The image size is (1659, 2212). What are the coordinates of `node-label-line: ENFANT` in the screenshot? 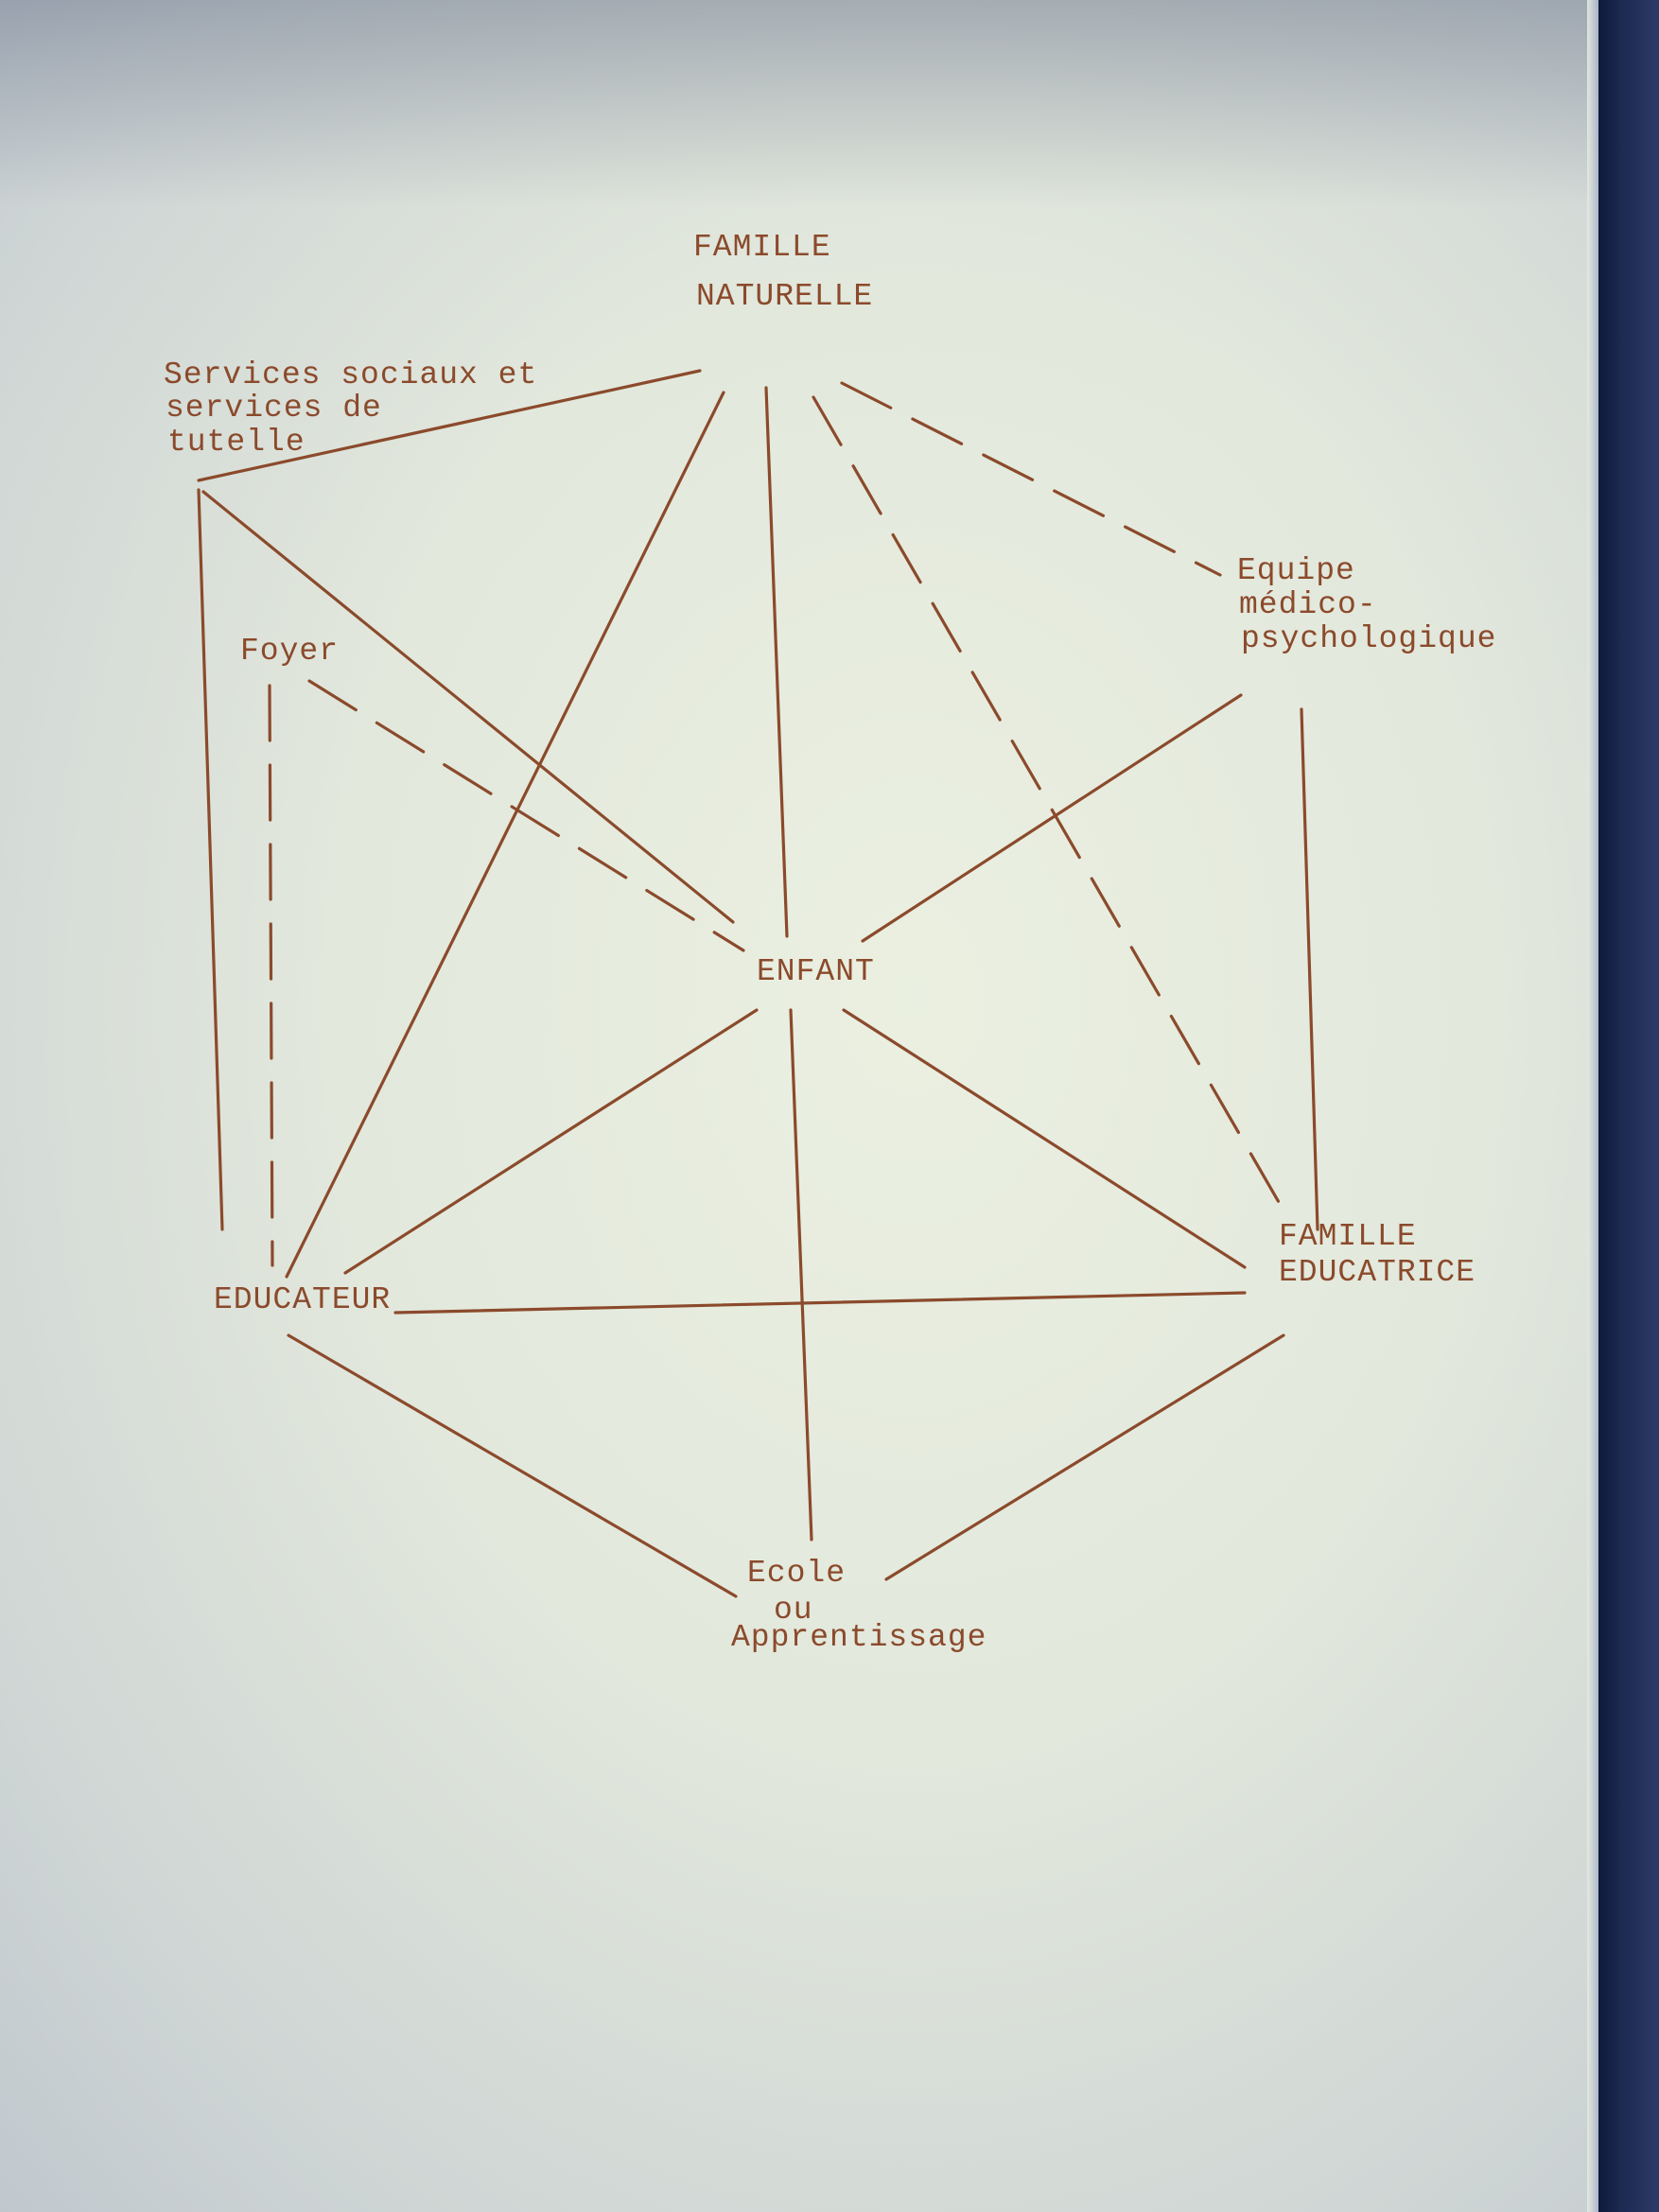 It's located at (816, 971).